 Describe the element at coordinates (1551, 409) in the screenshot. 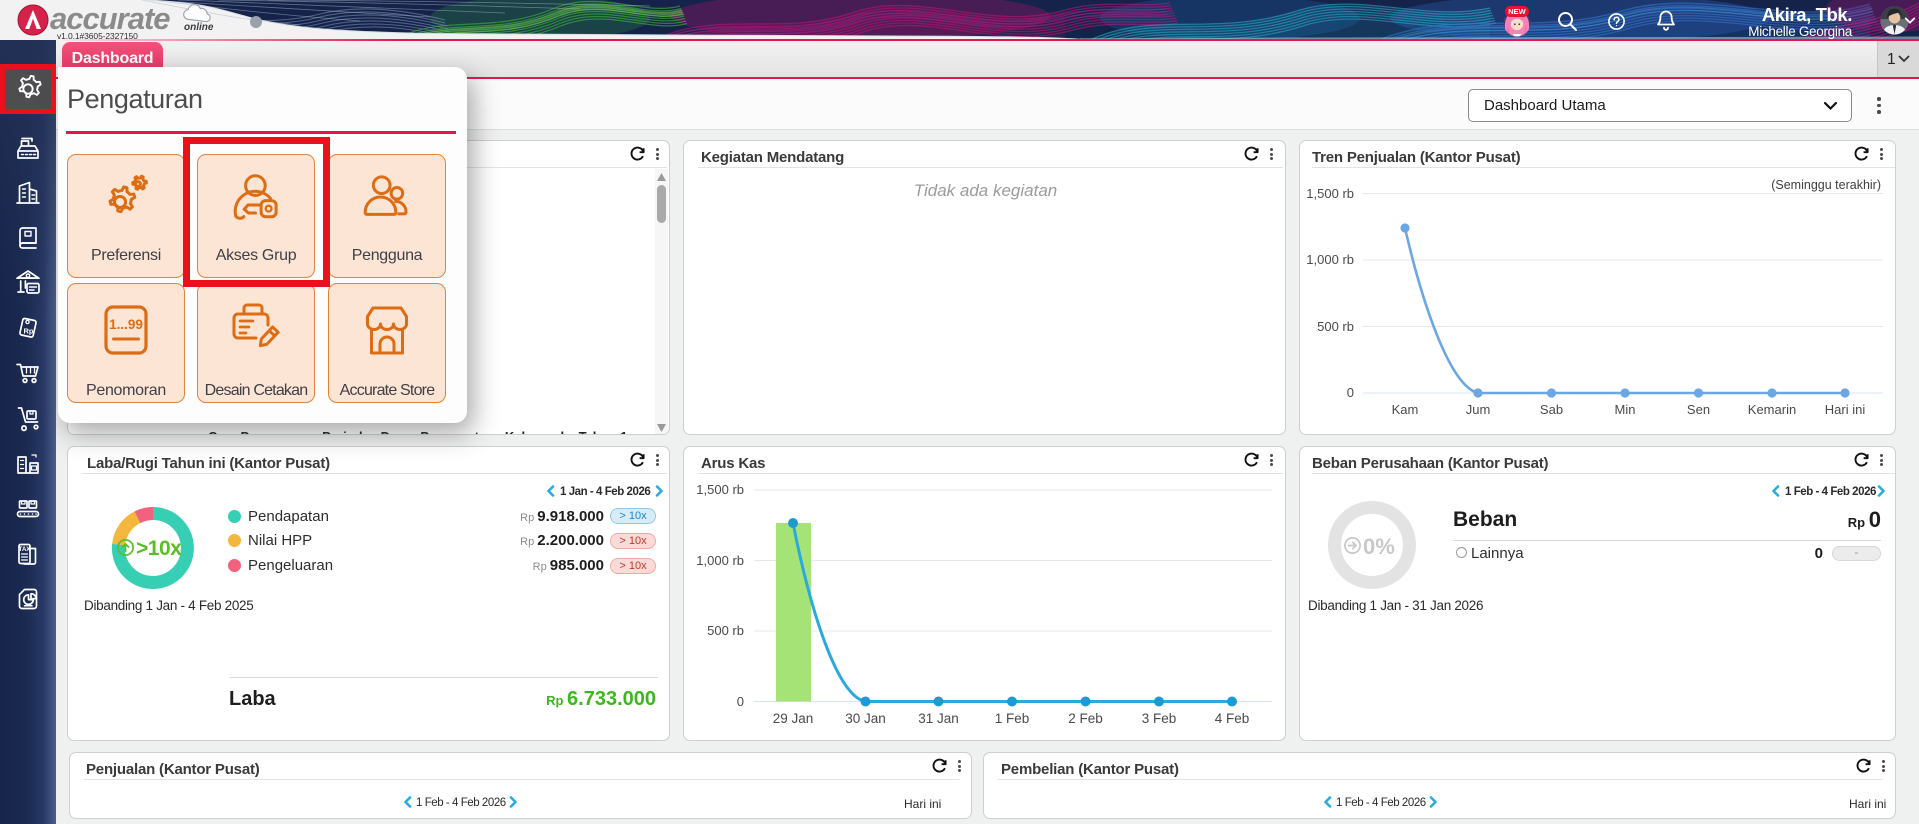

I see `svg-text: Sab` at that location.